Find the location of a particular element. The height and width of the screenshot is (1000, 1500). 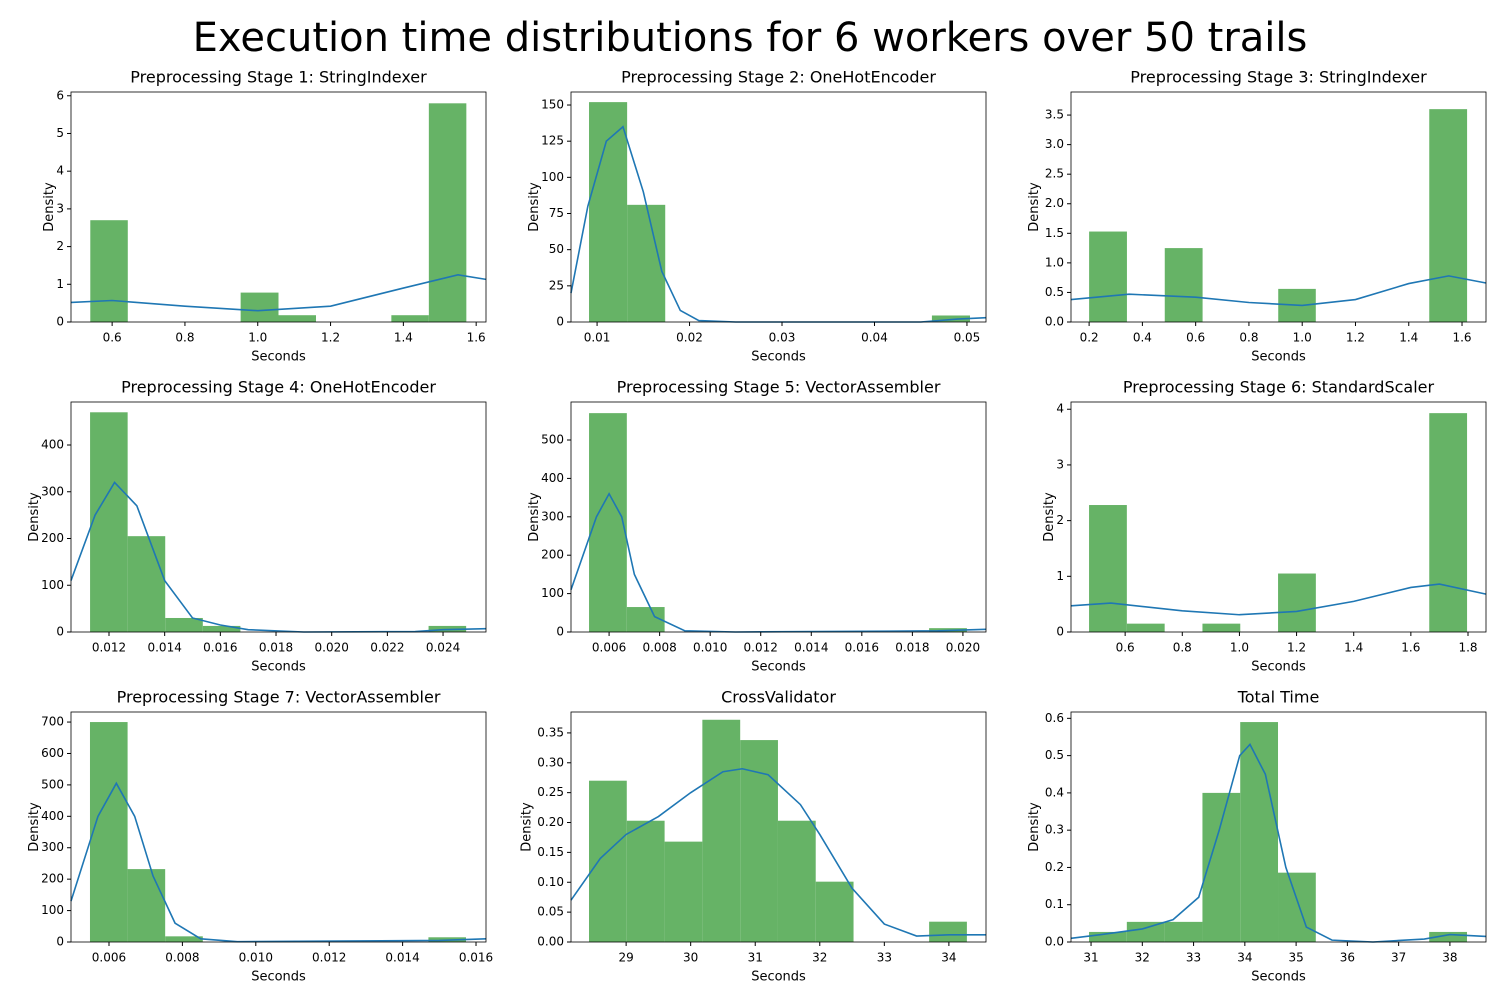

y-tick-label: 125 is located at coordinates (552, 141).